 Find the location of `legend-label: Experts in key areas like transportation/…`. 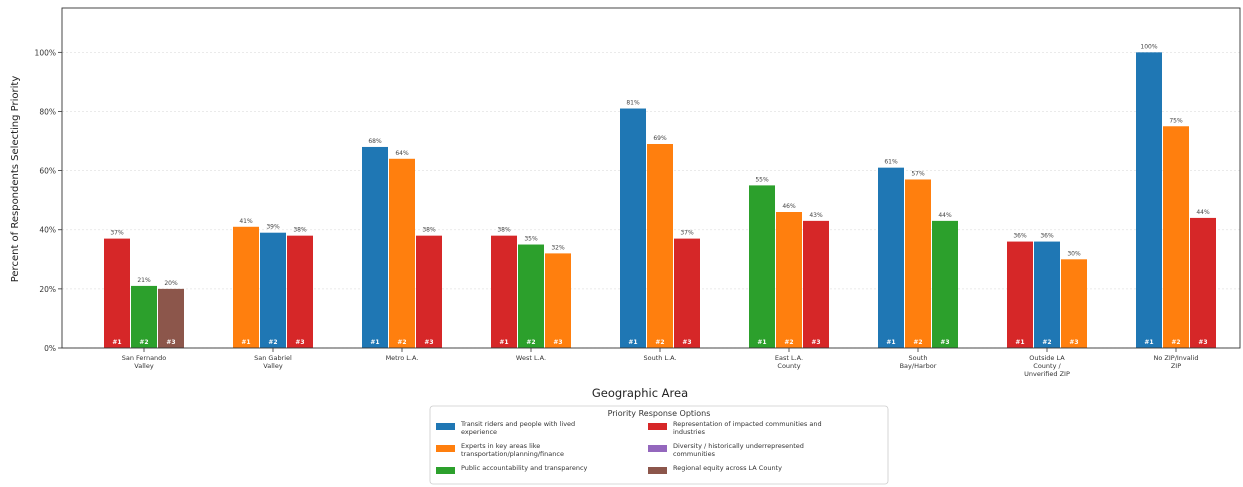

legend-label: Experts in key areas like transportation/… is located at coordinates (512, 450).